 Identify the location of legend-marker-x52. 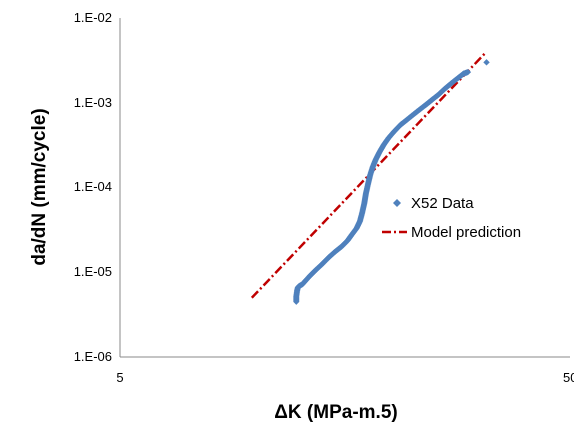
(397, 203).